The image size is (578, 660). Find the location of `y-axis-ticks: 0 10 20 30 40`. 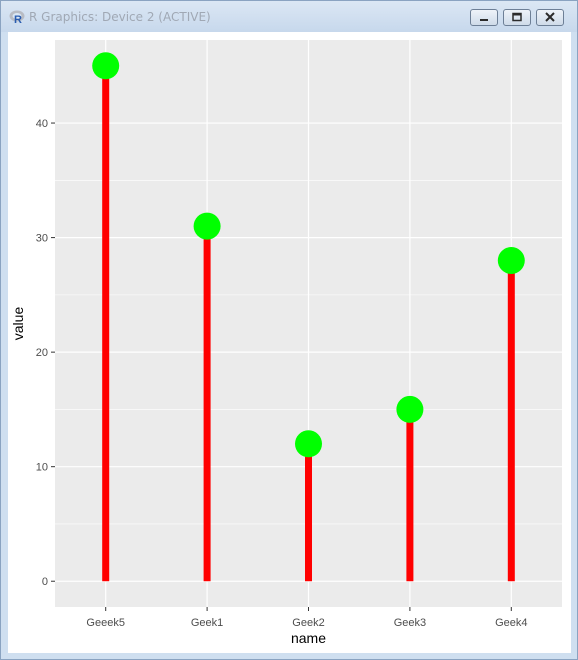

y-axis-ticks: 0 10 20 30 40 is located at coordinates (45, 353).